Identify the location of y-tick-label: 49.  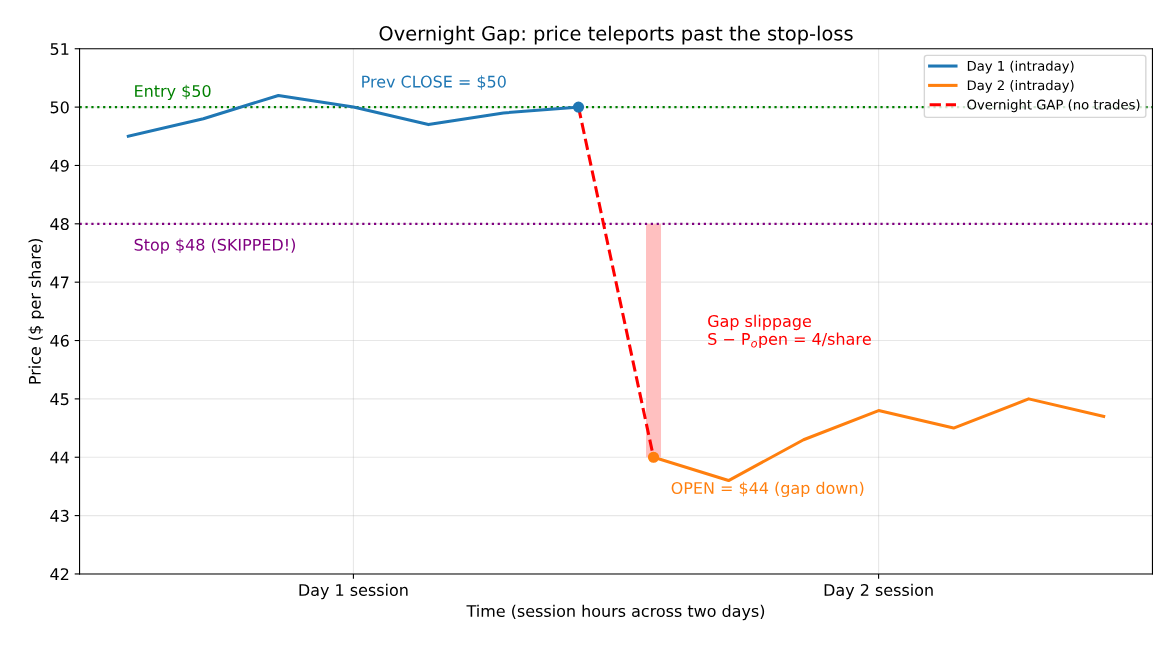
(59, 165).